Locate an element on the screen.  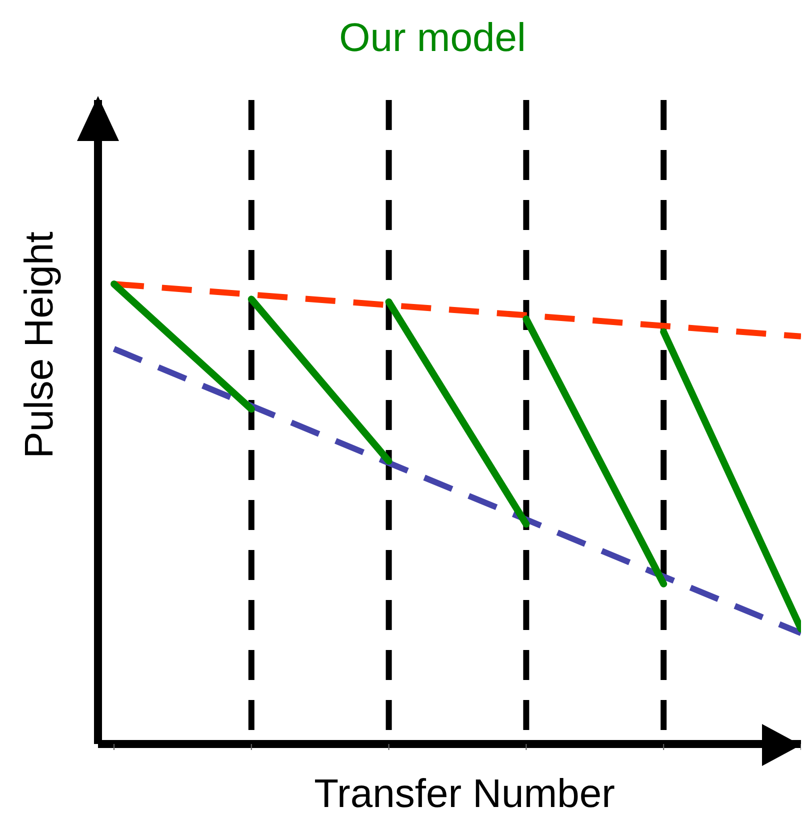
x-axis-title: Transfer Number is located at coordinates (464, 794).